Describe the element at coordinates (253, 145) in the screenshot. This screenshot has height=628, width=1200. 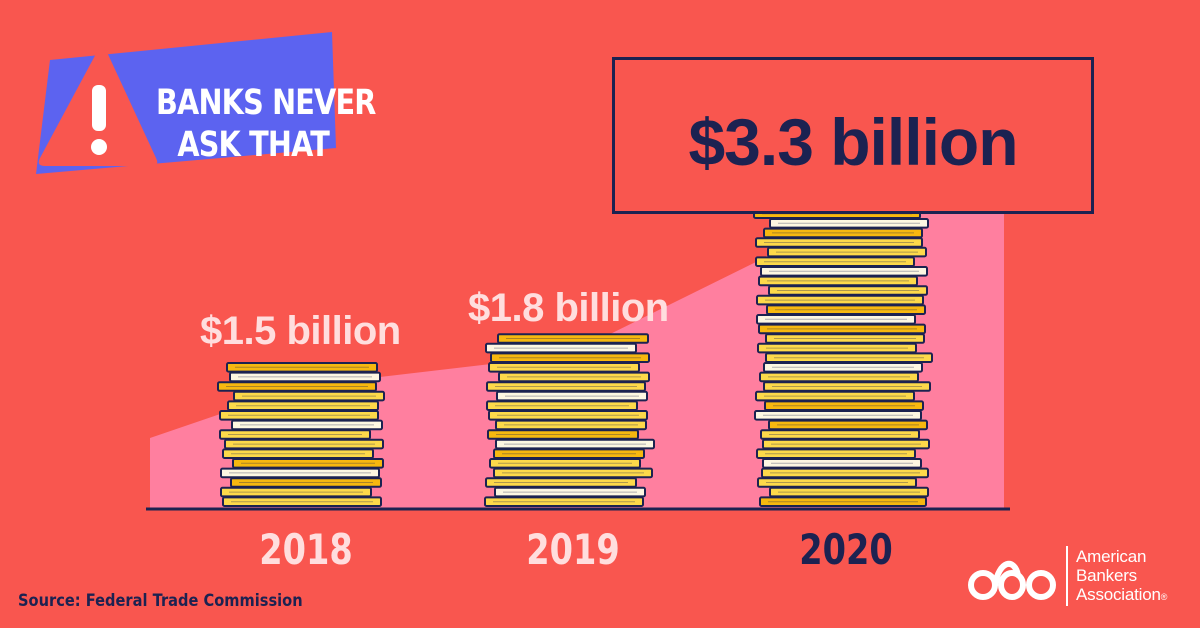
I see `badge-line-2: ASK THAT` at that location.